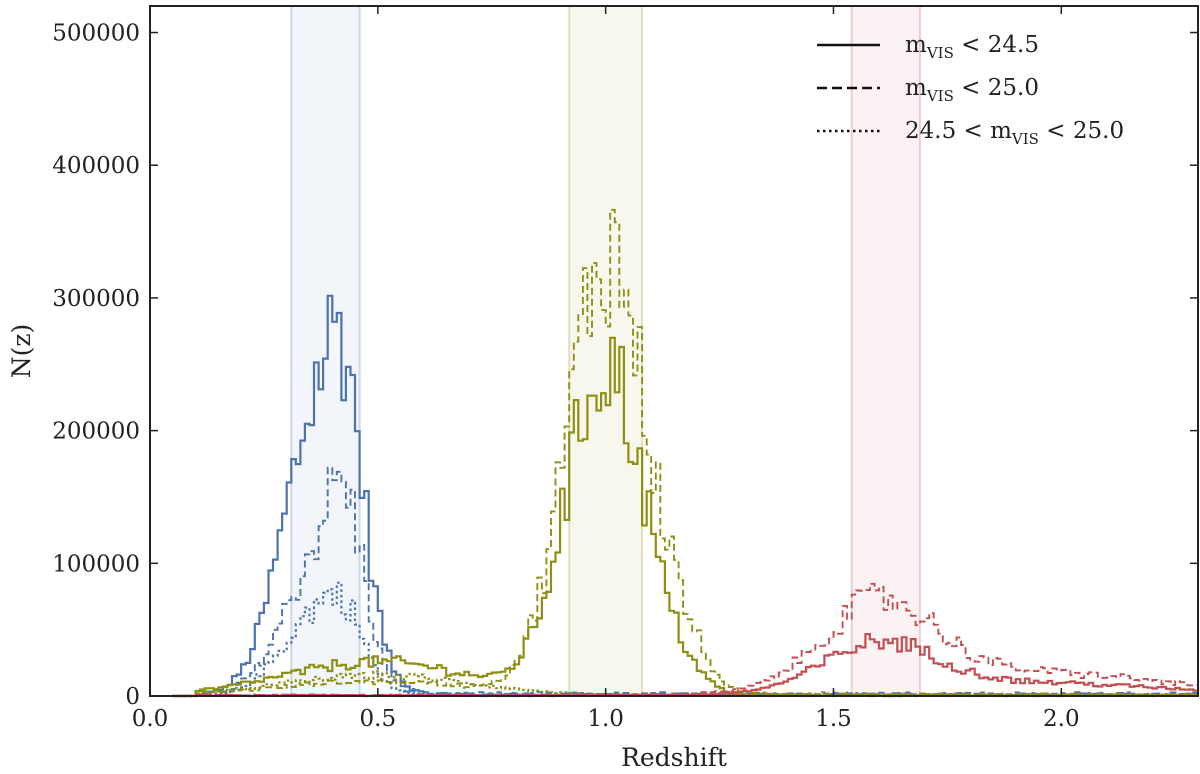 This screenshot has height=774, width=1200. I want to click on legend-entry-solid: mVIS < 24.5, so click(928, 47).